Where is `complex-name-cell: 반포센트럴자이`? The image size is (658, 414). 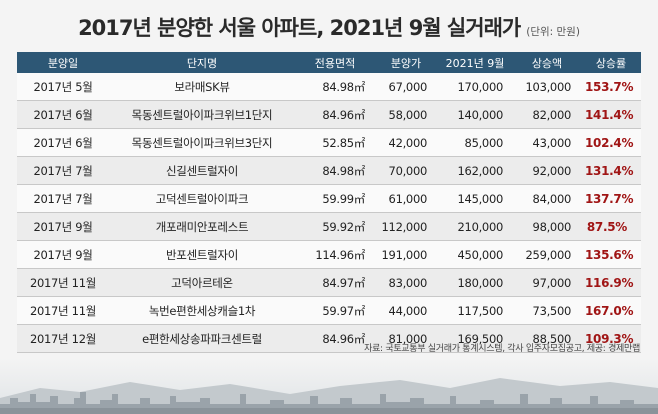
complex-name-cell: 반포센트럴자이 is located at coordinates (202, 254).